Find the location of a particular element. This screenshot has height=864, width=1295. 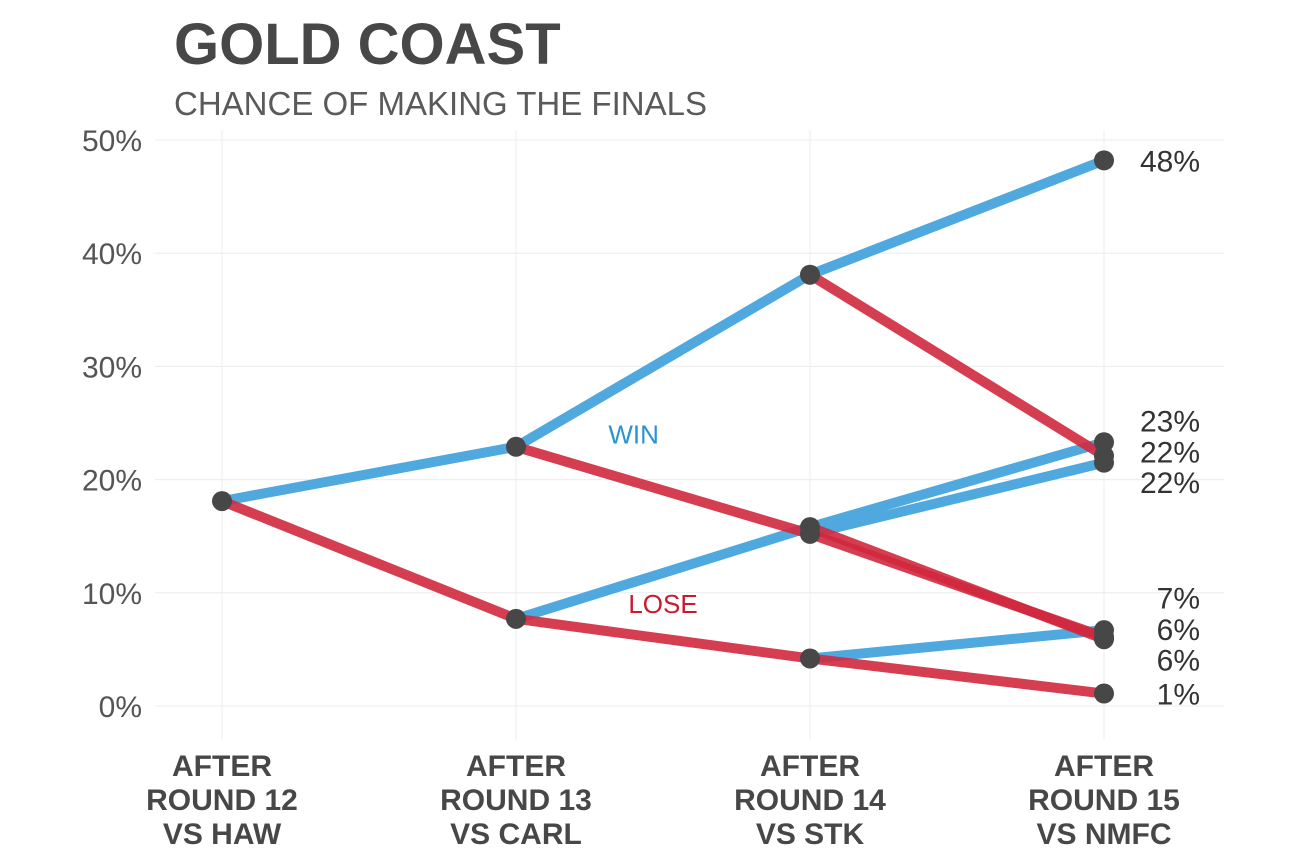

end-value-label: 1% is located at coordinates (1178, 695).